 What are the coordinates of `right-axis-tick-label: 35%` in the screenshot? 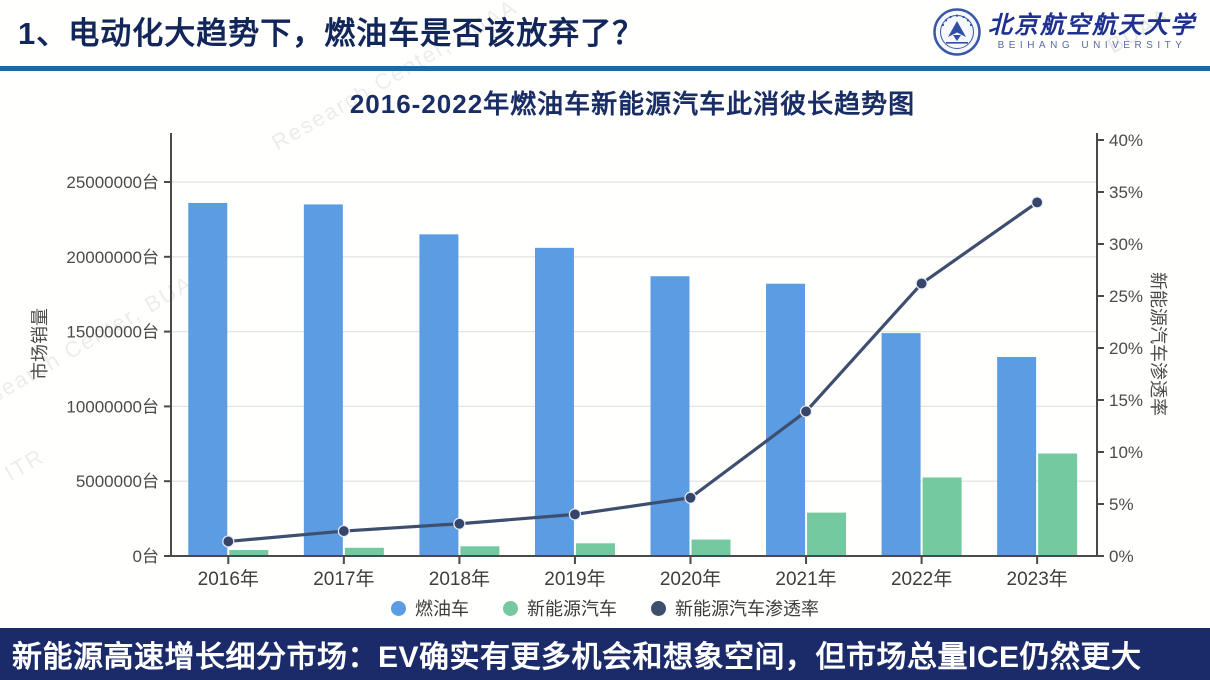 It's located at (1126, 192).